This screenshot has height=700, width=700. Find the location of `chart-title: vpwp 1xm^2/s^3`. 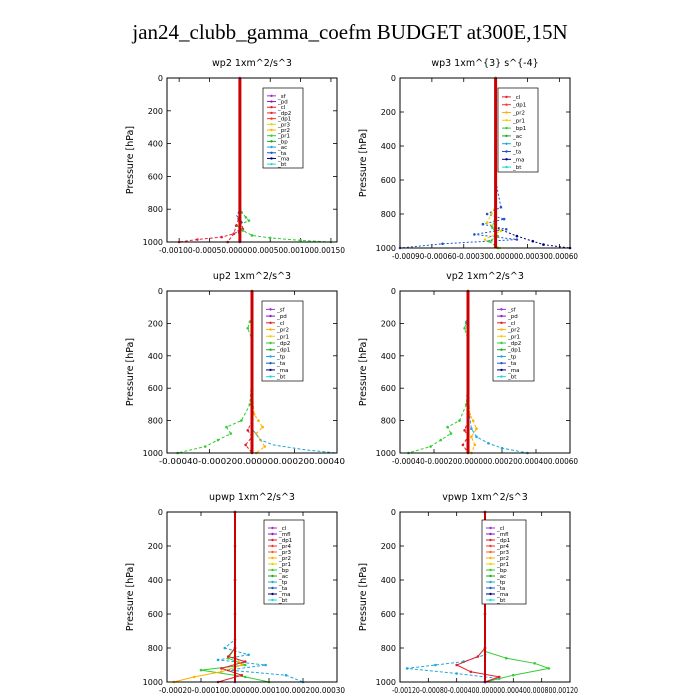

chart-title: vpwp 1xm^2/s^3 is located at coordinates (485, 497).